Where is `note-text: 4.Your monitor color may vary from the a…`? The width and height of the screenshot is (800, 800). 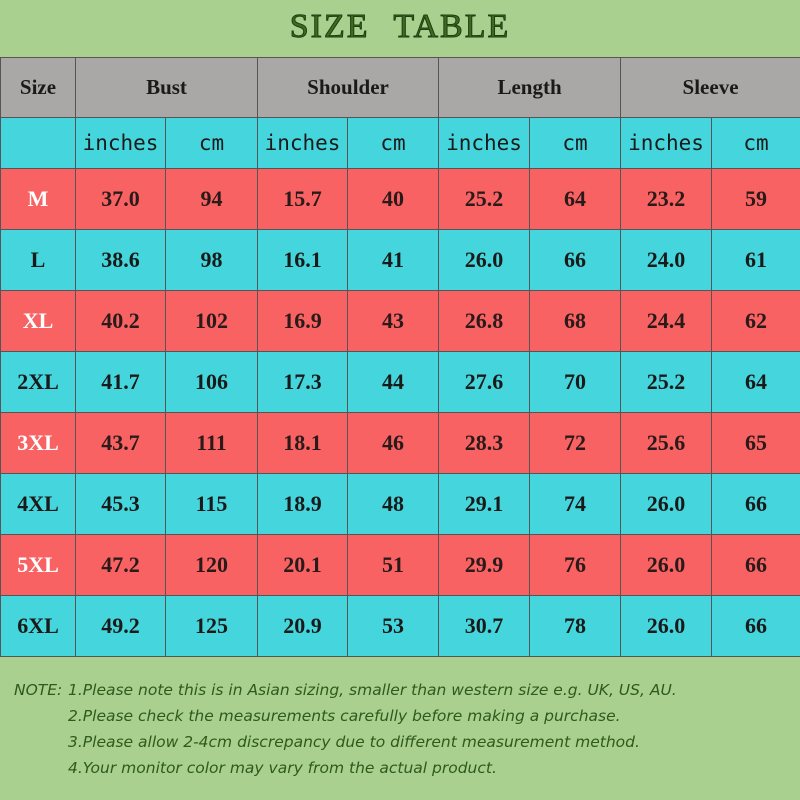
note-text: 4.Your monitor color may vary from the a… is located at coordinates (282, 768).